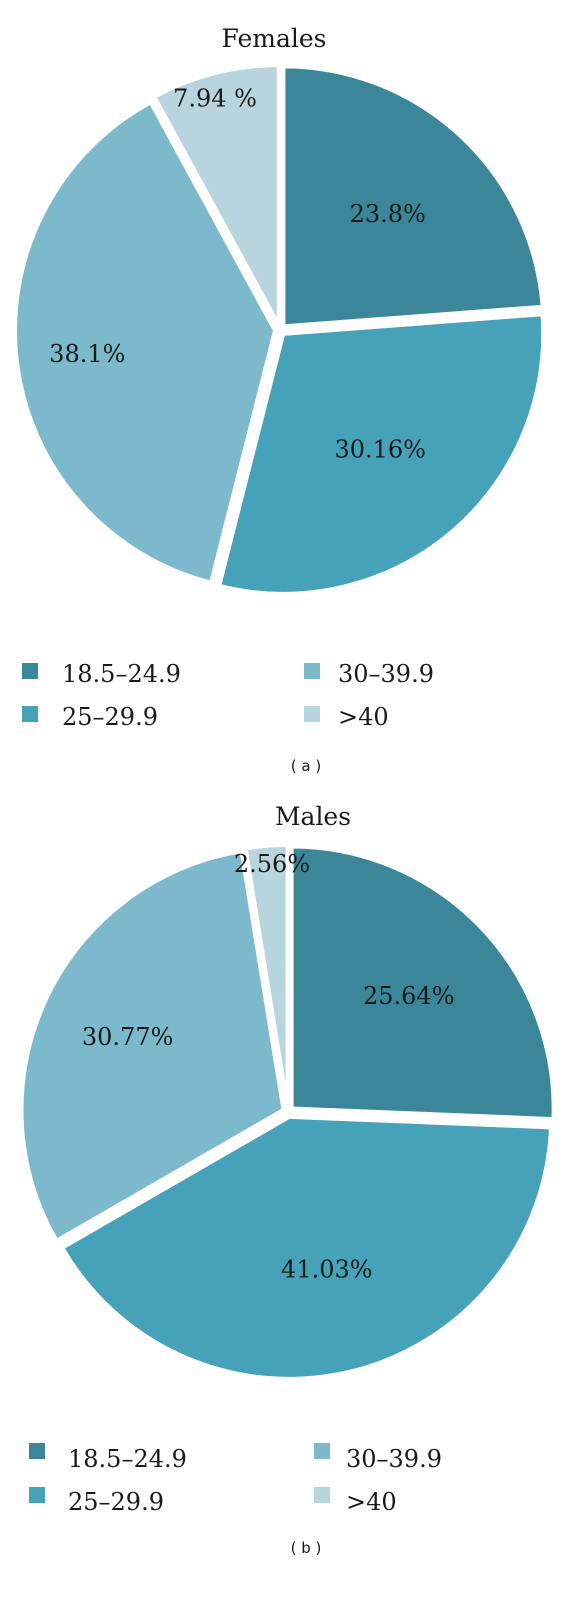 The height and width of the screenshot is (1608, 584). I want to click on panel-caption: ( b ), so click(306, 1548).